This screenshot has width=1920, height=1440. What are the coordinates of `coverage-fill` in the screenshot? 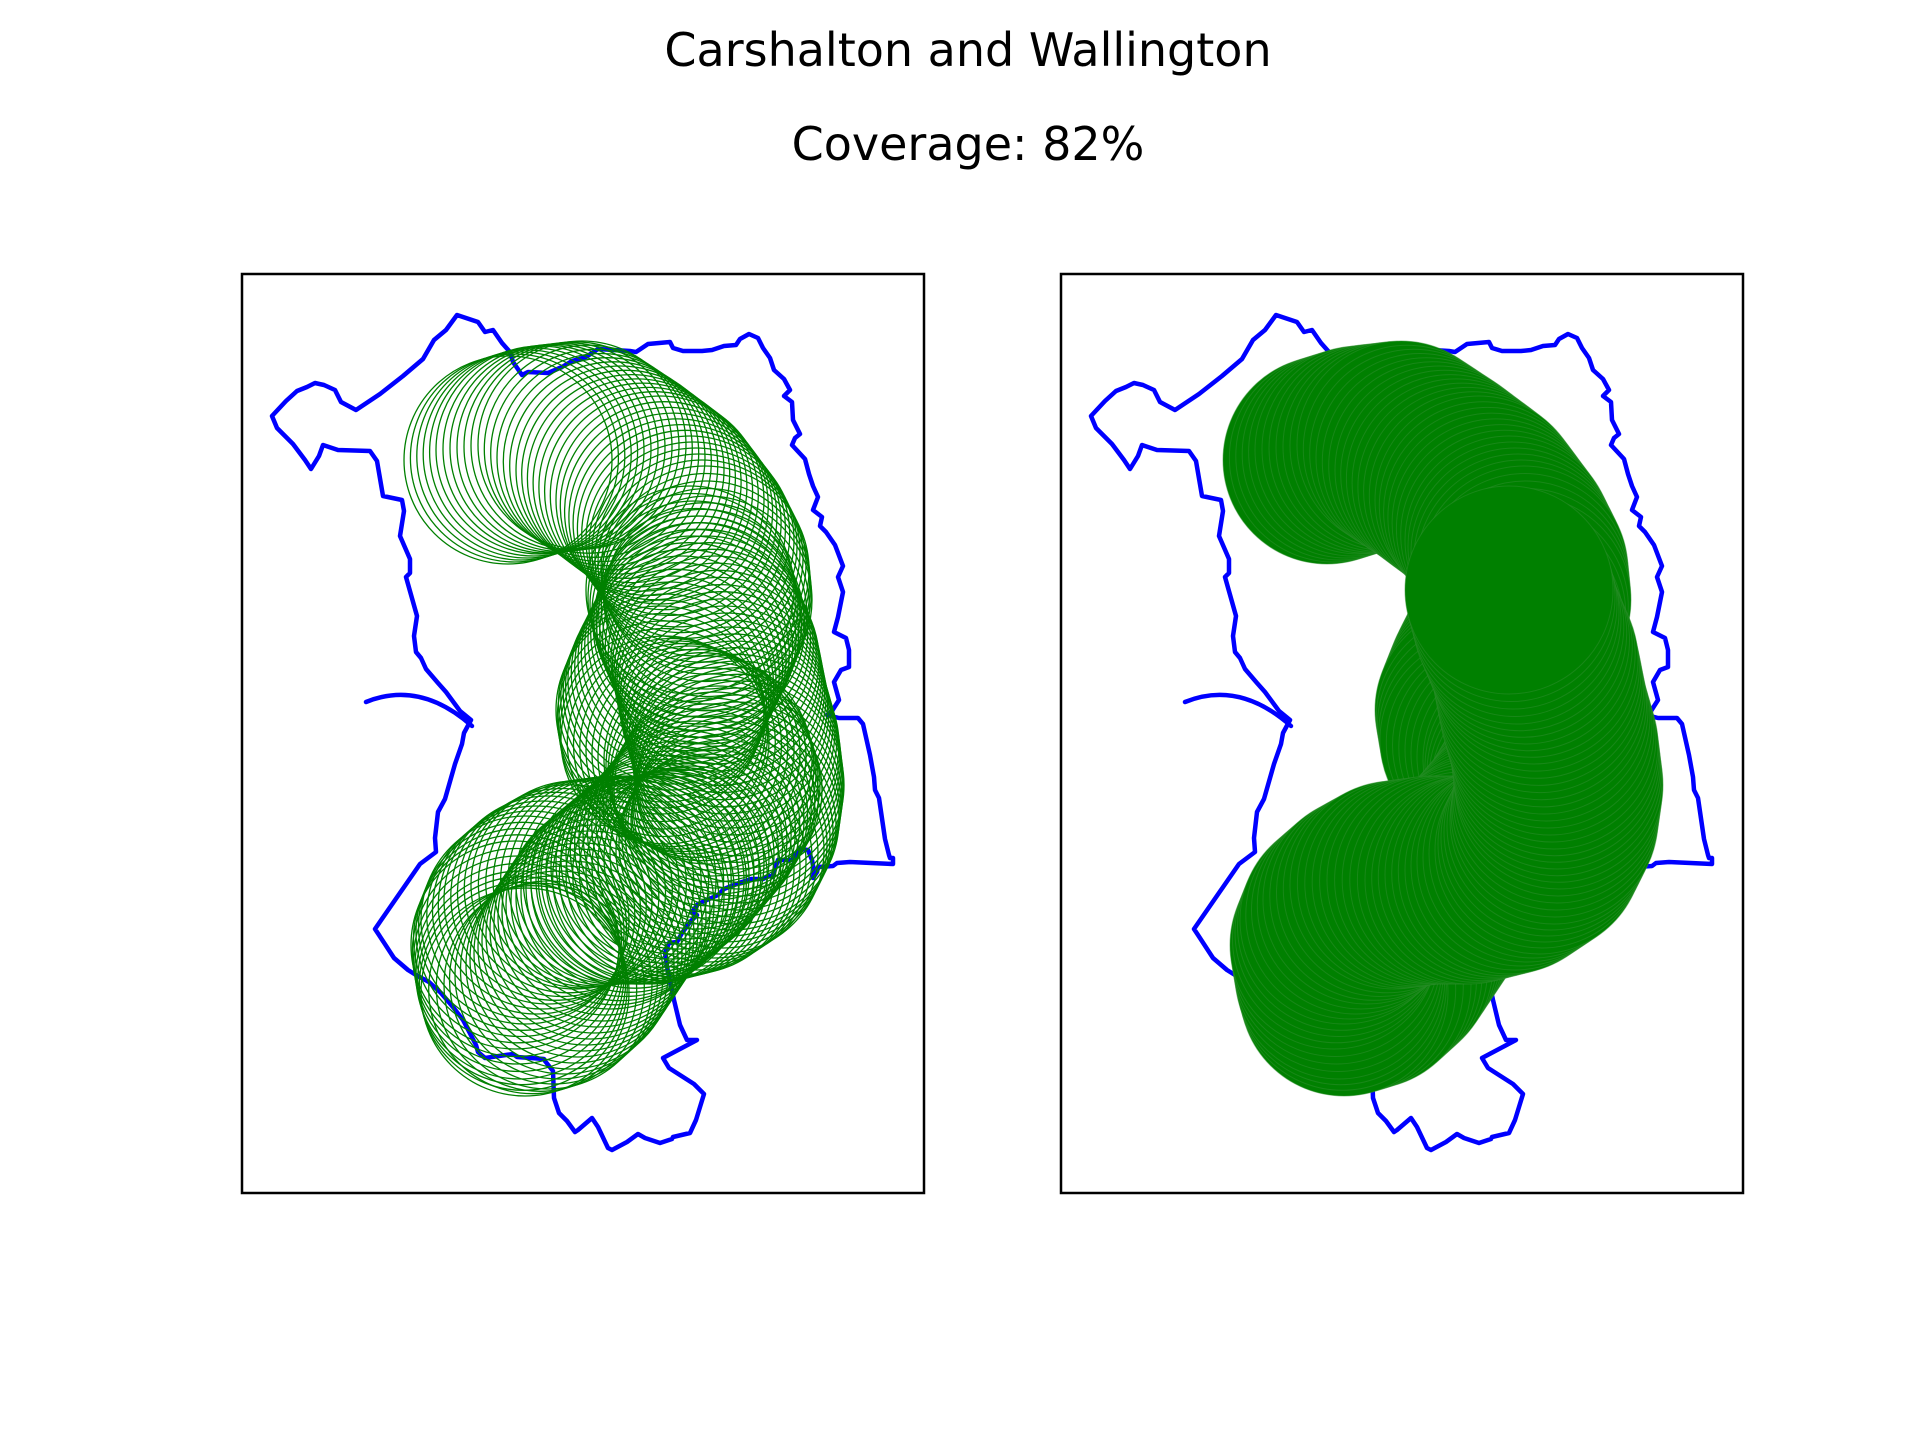 It's located at (1443, 718).